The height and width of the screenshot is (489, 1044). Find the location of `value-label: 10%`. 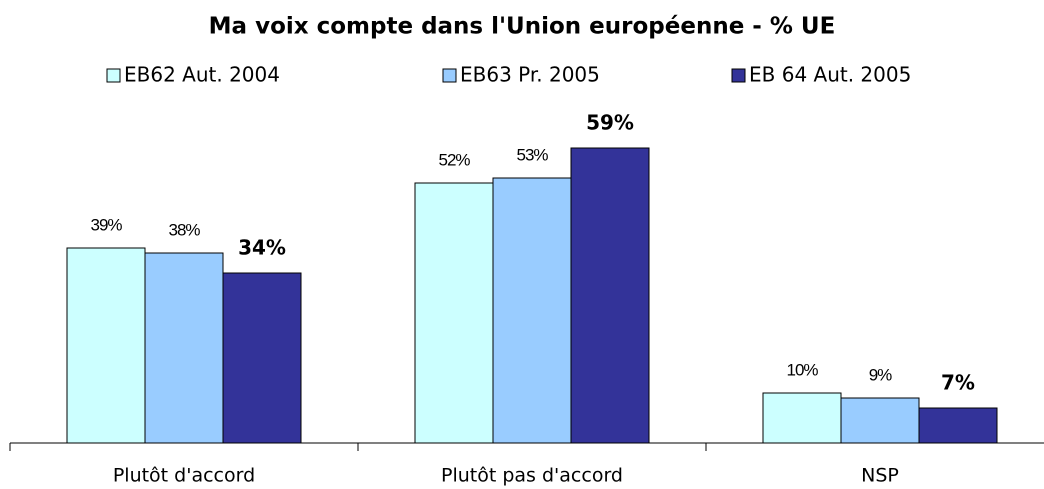

value-label: 10% is located at coordinates (802, 369).